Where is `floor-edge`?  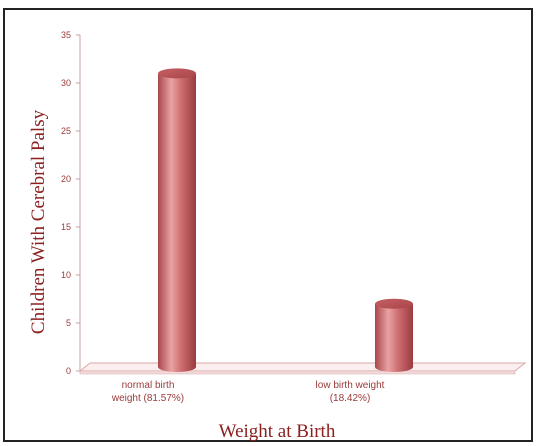 floor-edge is located at coordinates (297, 372).